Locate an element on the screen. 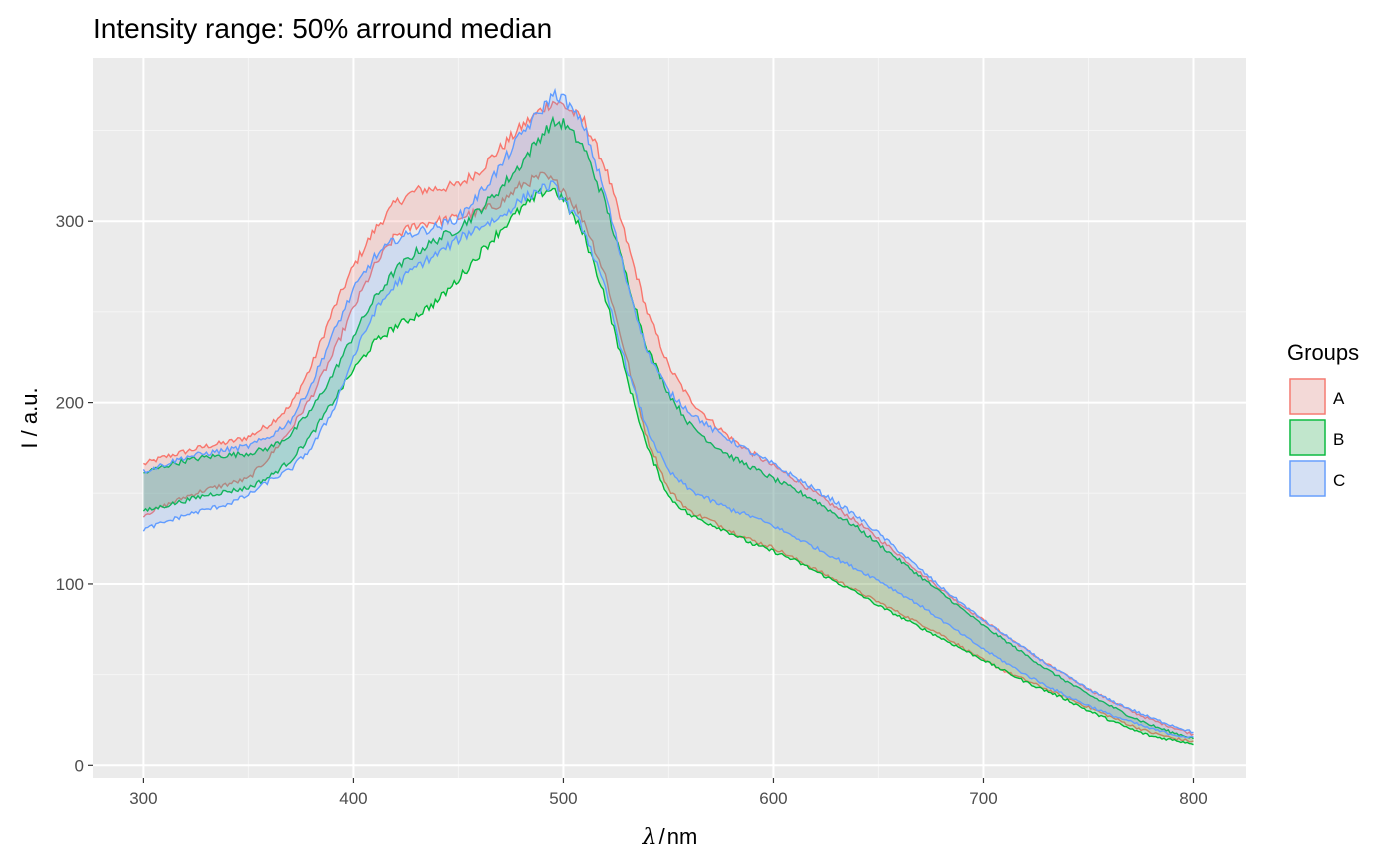 This screenshot has height=865, width=1400. legend-key-a is located at coordinates (1307, 396).